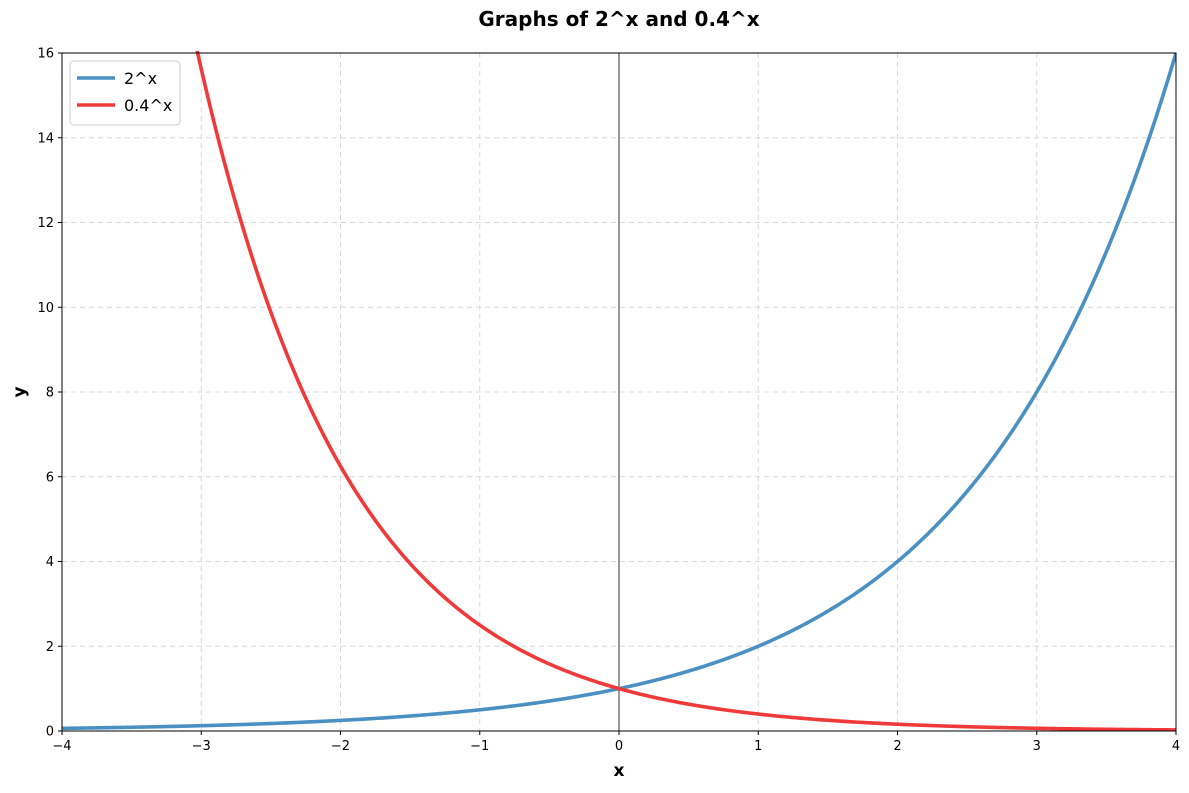  I want to click on y-tick-label: 0, so click(50, 732).